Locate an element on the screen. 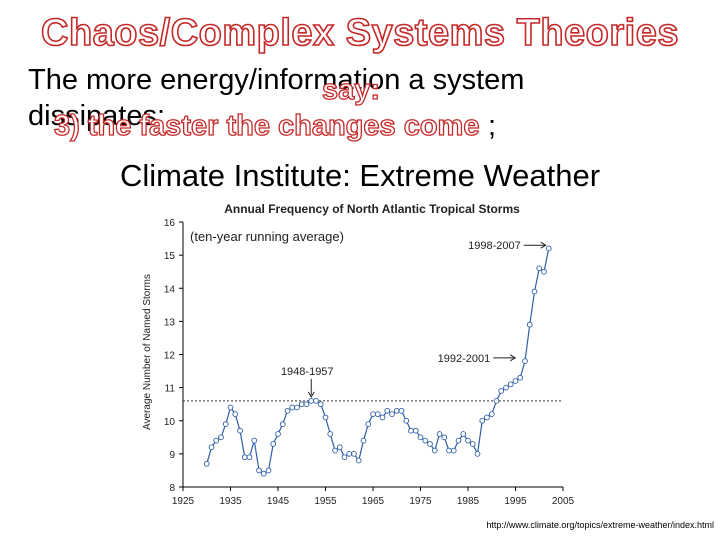 This screenshot has width=720, height=540. x-tick-label: 1925 is located at coordinates (183, 501).